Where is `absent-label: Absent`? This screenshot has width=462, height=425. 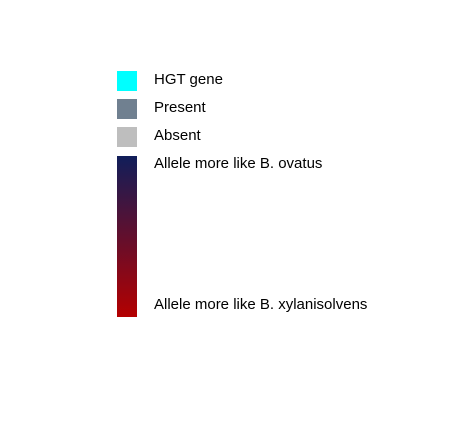
absent-label: Absent is located at coordinates (177, 135).